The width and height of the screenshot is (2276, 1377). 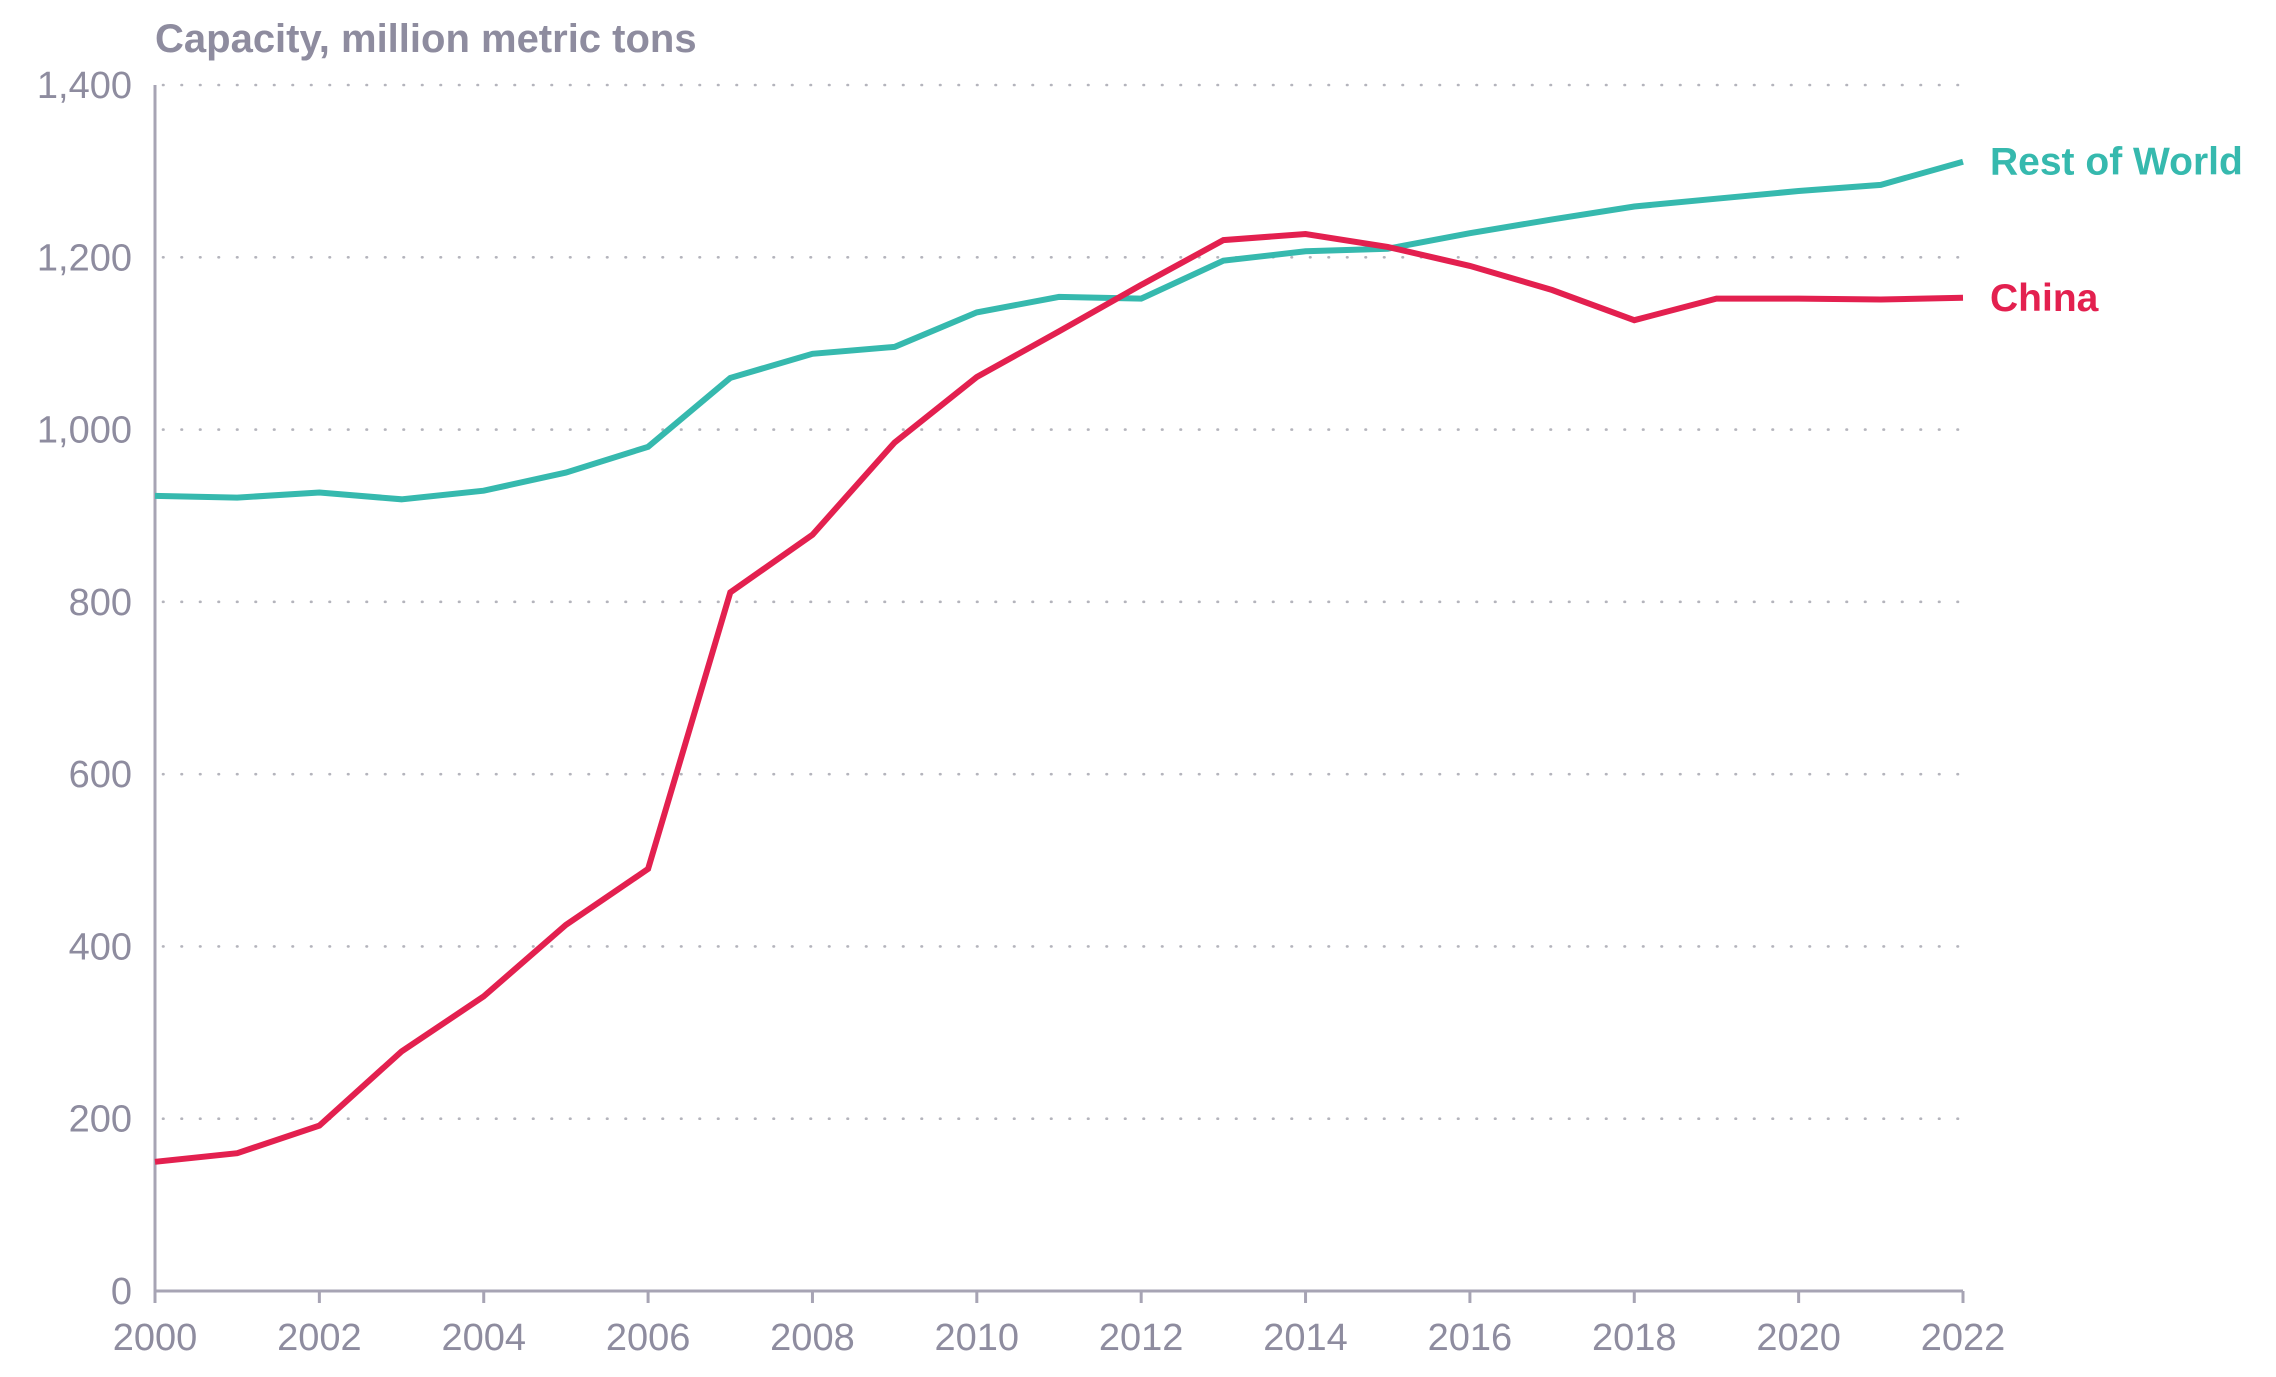 What do you see at coordinates (1963, 1338) in the screenshot?
I see `x-tick-label: 2022` at bounding box center [1963, 1338].